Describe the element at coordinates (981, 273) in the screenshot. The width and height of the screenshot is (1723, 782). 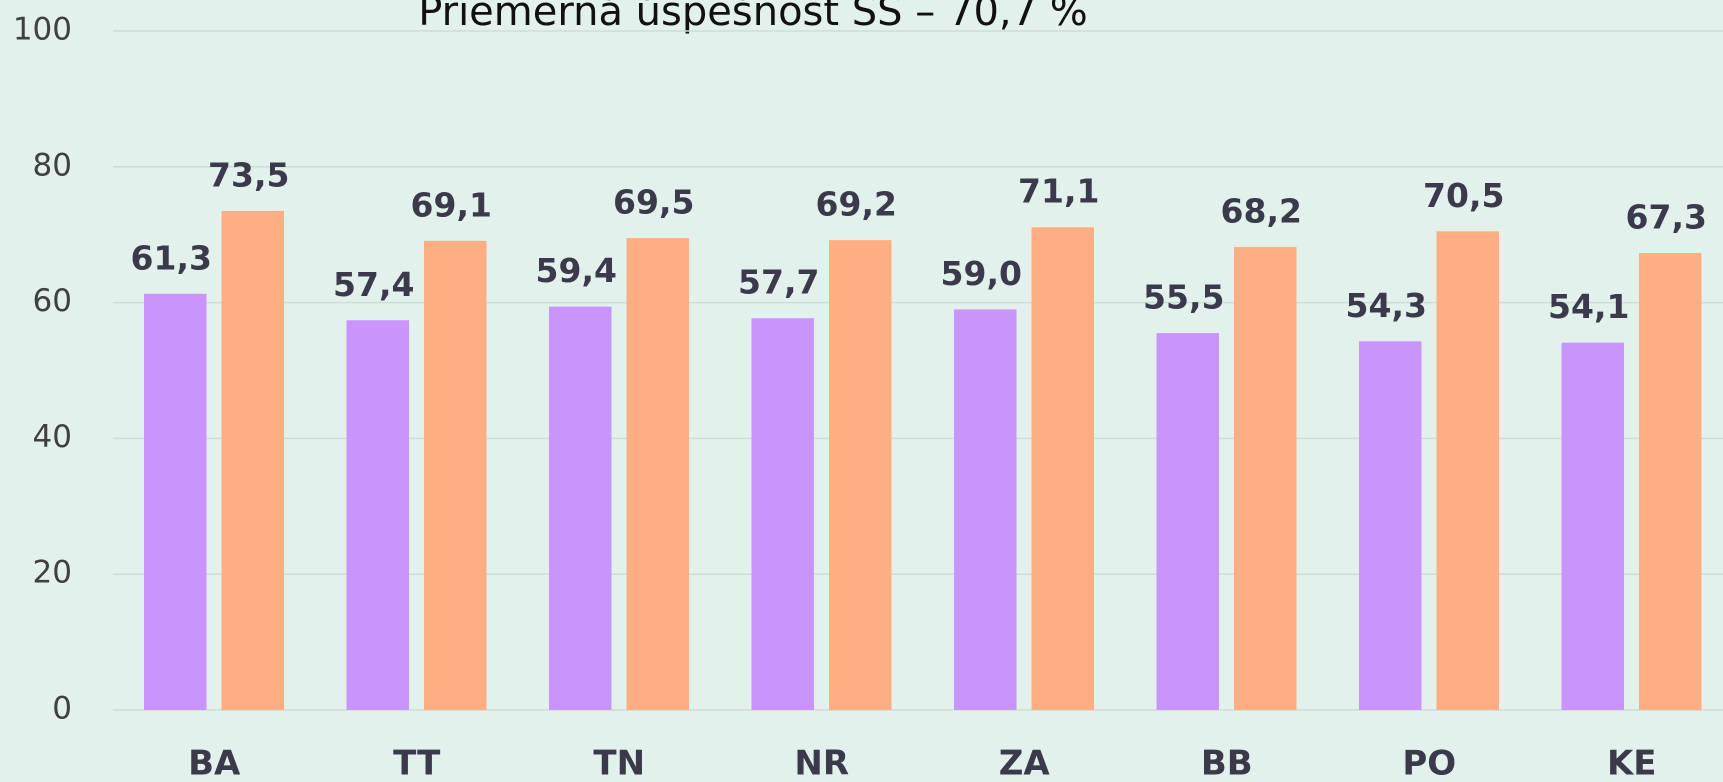
I see `value-label: 59,0` at that location.